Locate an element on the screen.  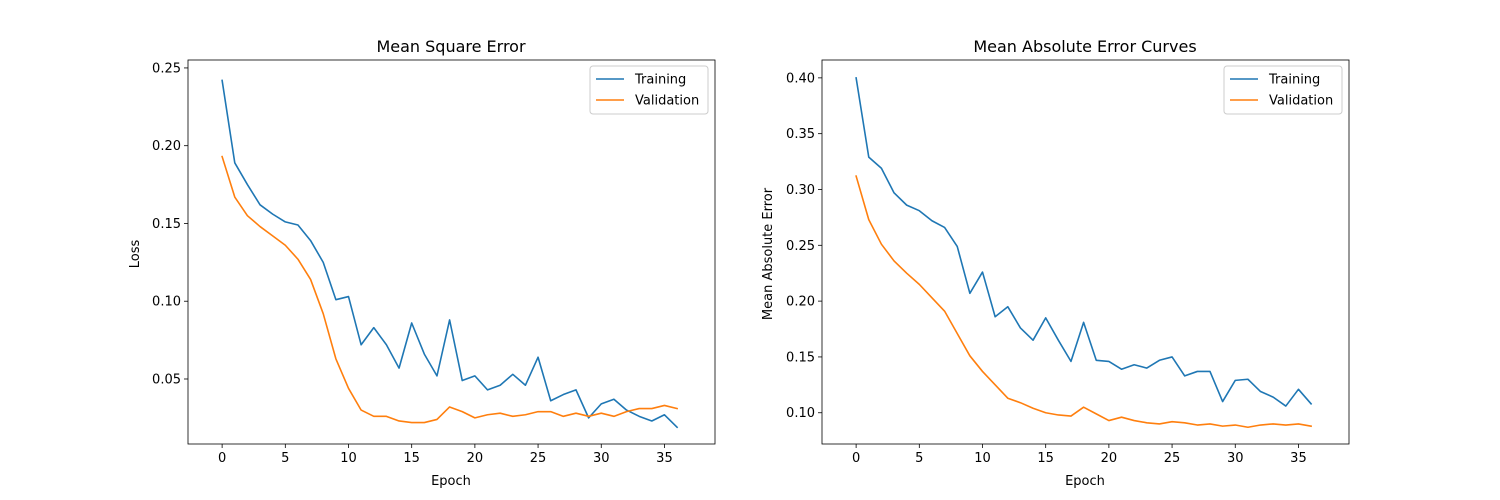
y-tick-label: 0.30 is located at coordinates (800, 190).